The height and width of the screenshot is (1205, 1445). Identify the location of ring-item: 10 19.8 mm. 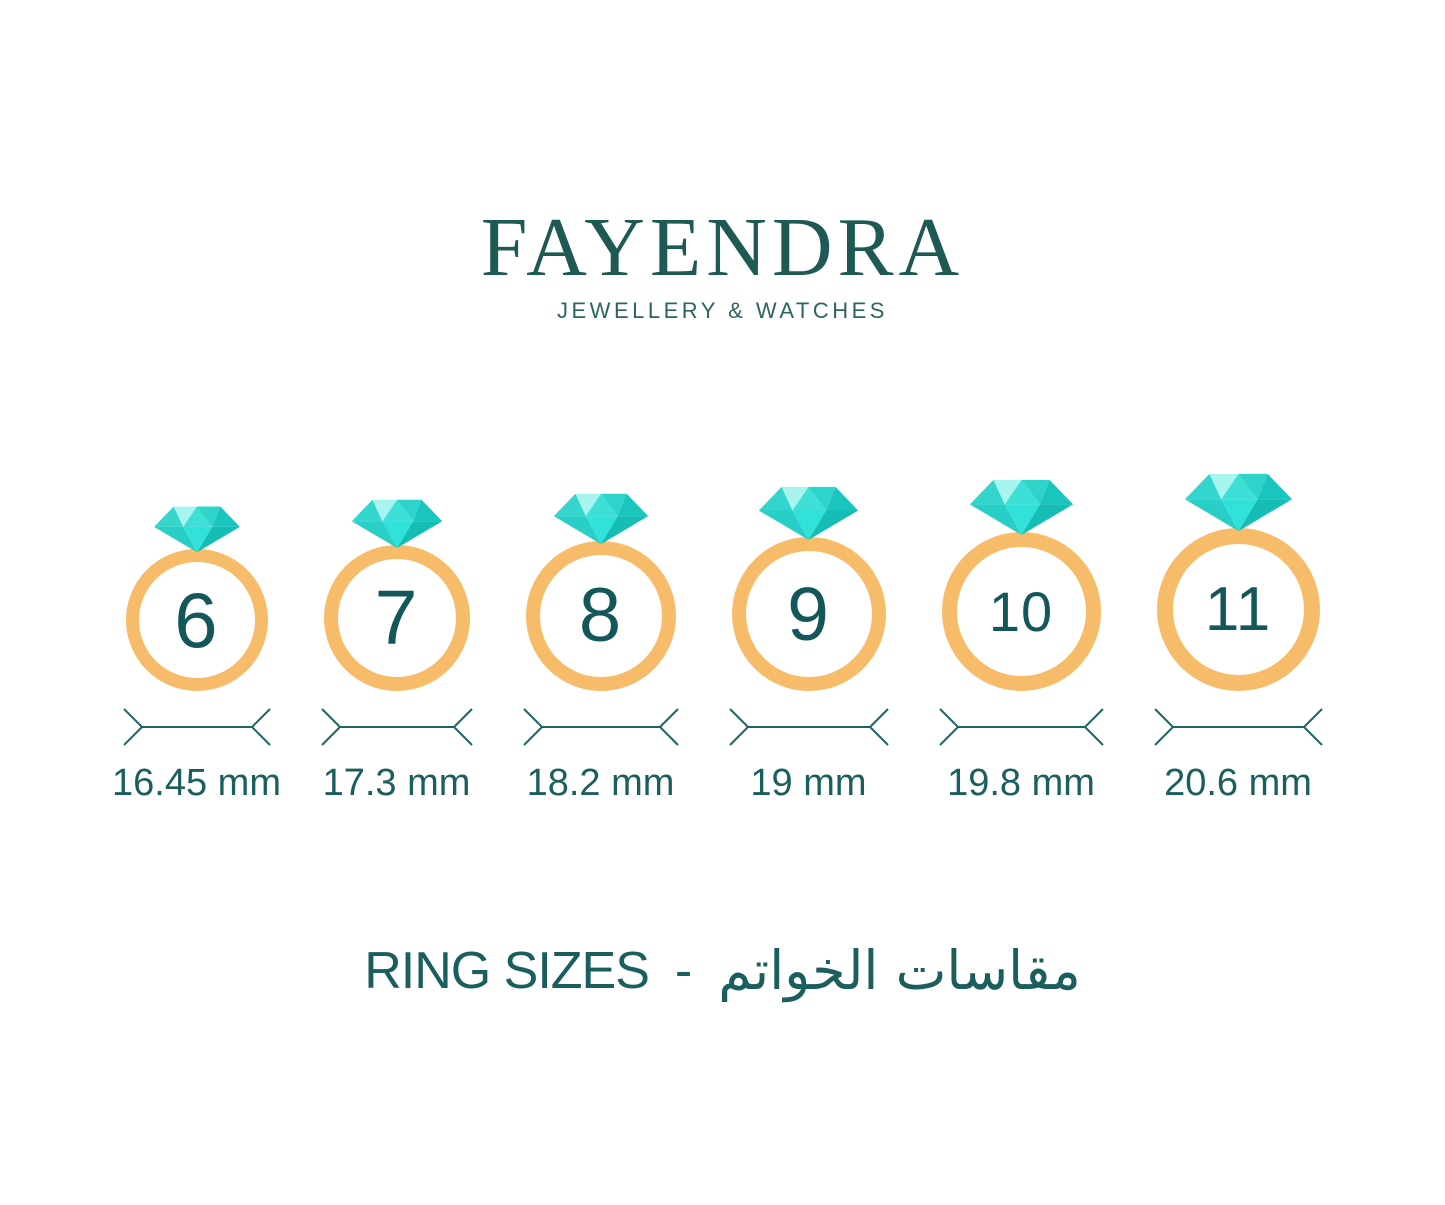
(1021, 642).